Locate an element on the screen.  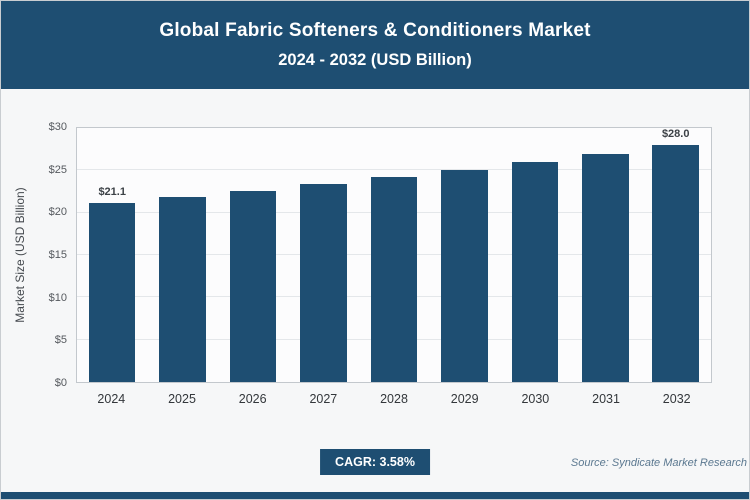
y-axis-title: Market Size (USD Billion) is located at coordinates (20, 255).